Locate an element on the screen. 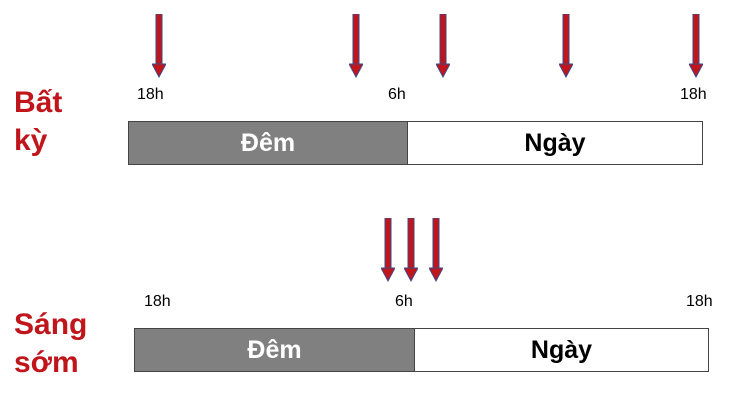 Image resolution: width=734 pixels, height=400 pixels. row-label-any-time: Bất kỳ is located at coordinates (38, 122).